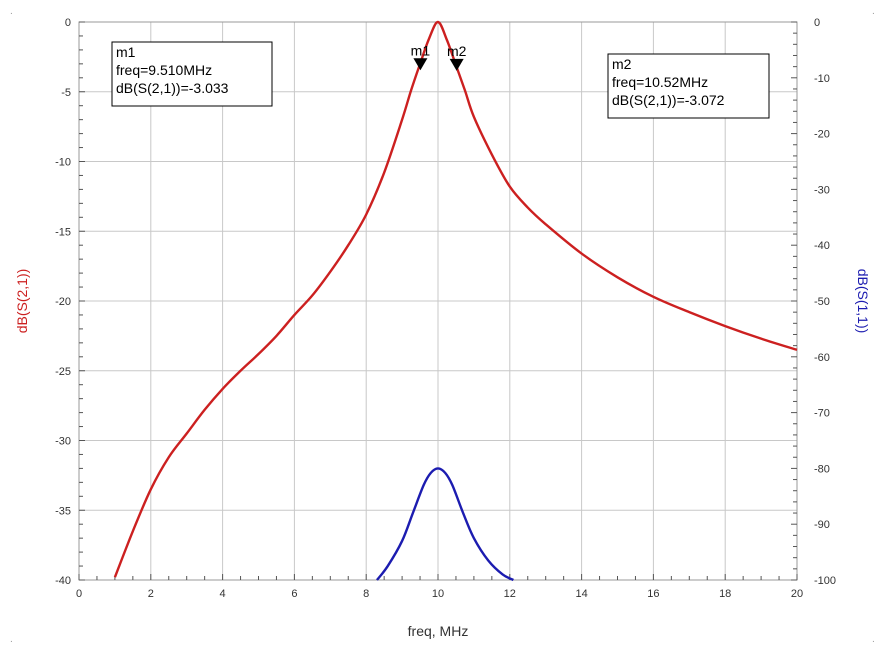 Image resolution: width=889 pixels, height=651 pixels. Describe the element at coordinates (11, 639) in the screenshot. I see `corner-mark-bottom-left: .` at that location.